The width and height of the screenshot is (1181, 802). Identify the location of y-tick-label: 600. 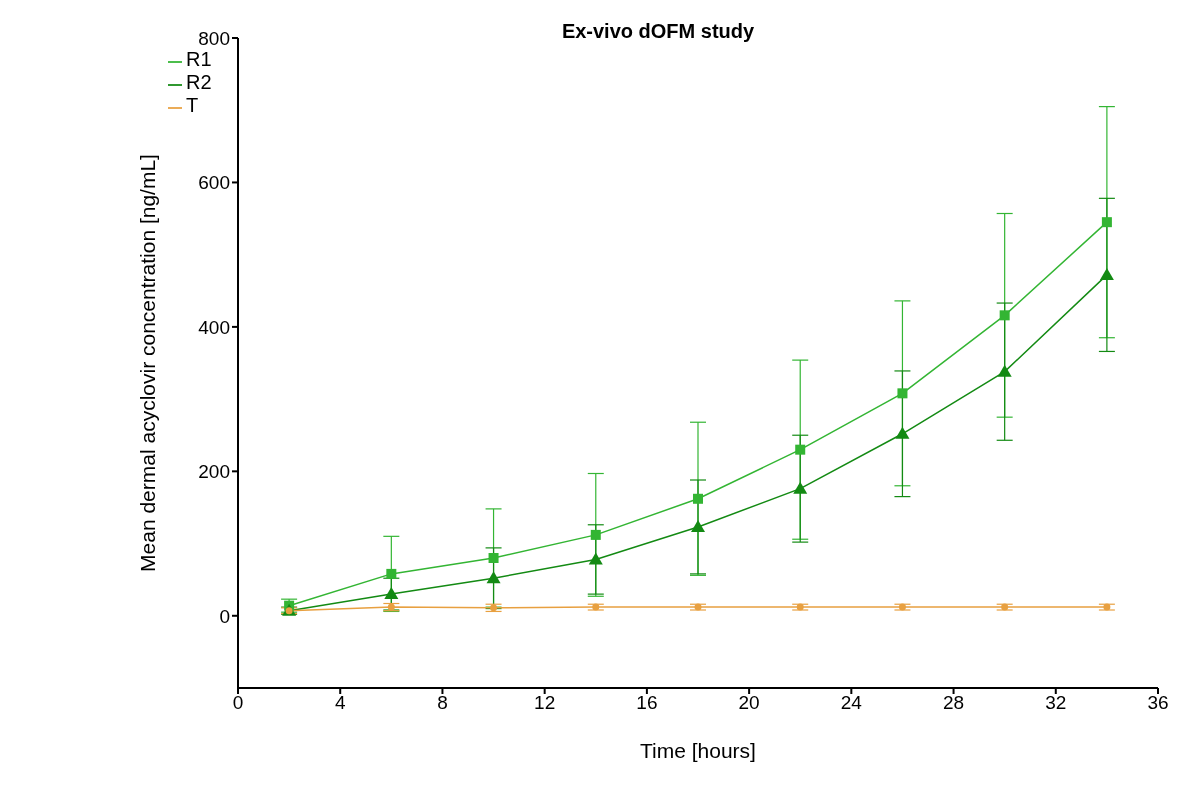
(214, 183).